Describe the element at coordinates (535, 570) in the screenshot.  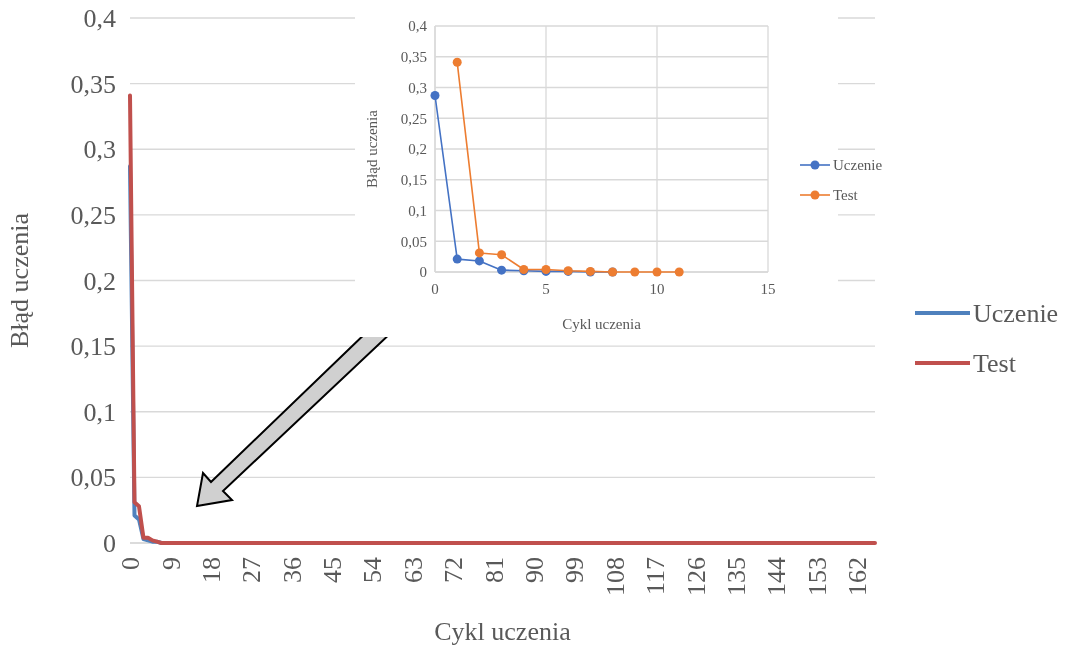
I see `x-tick-label: 90` at that location.